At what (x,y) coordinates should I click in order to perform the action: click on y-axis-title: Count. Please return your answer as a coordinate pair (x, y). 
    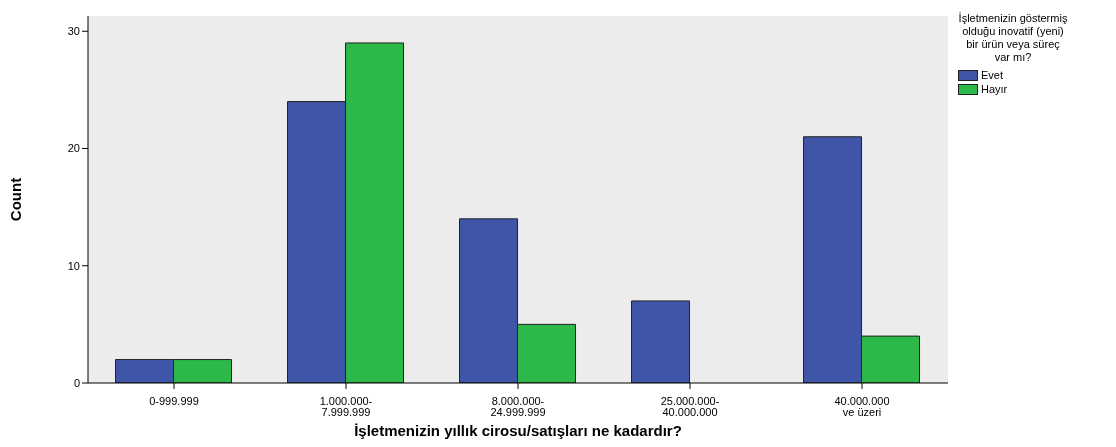
    Looking at the image, I should click on (16, 199).